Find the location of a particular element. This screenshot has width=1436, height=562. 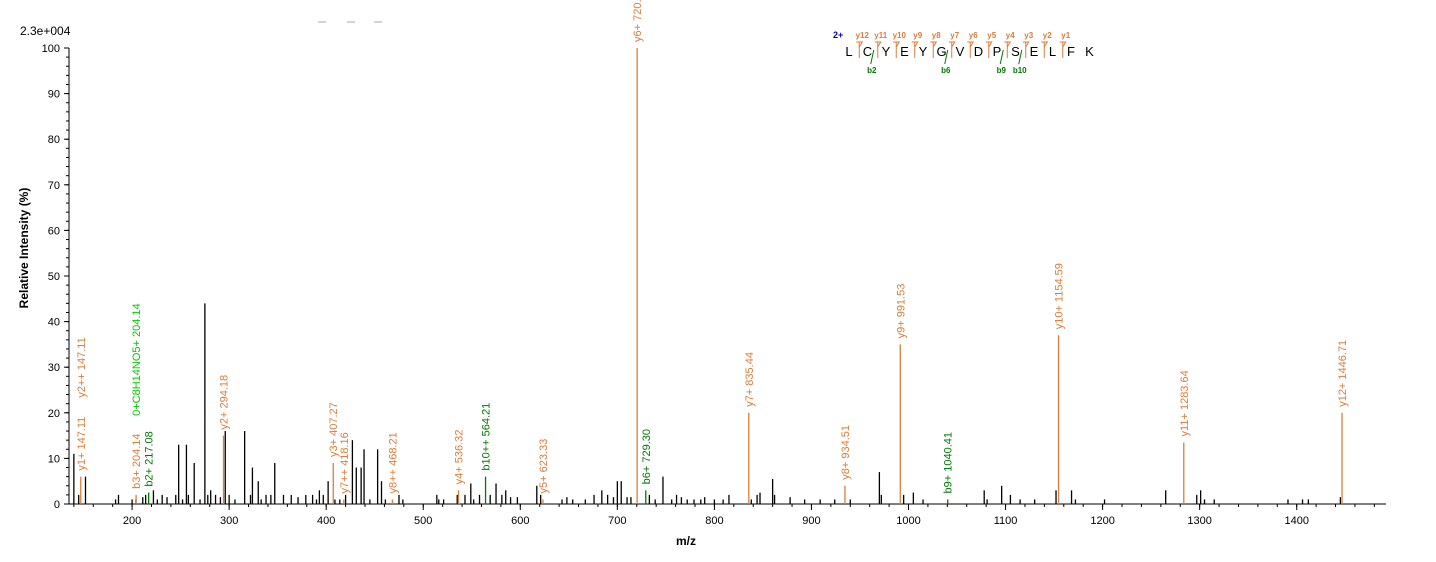

y-axis: 0 10 20 30 40 50 60 70 80 90 100 is located at coordinates (56, 277).